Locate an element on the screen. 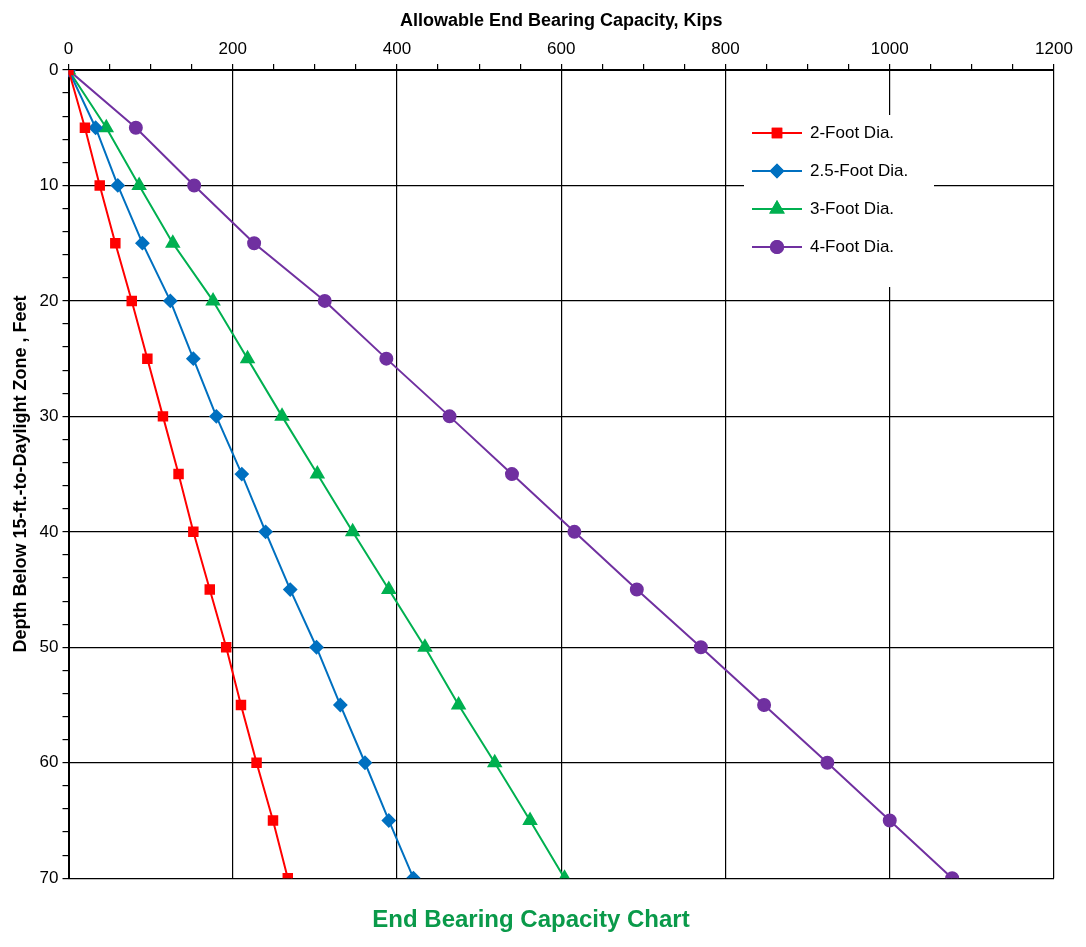  y-tick-label: 20 is located at coordinates (49, 300).